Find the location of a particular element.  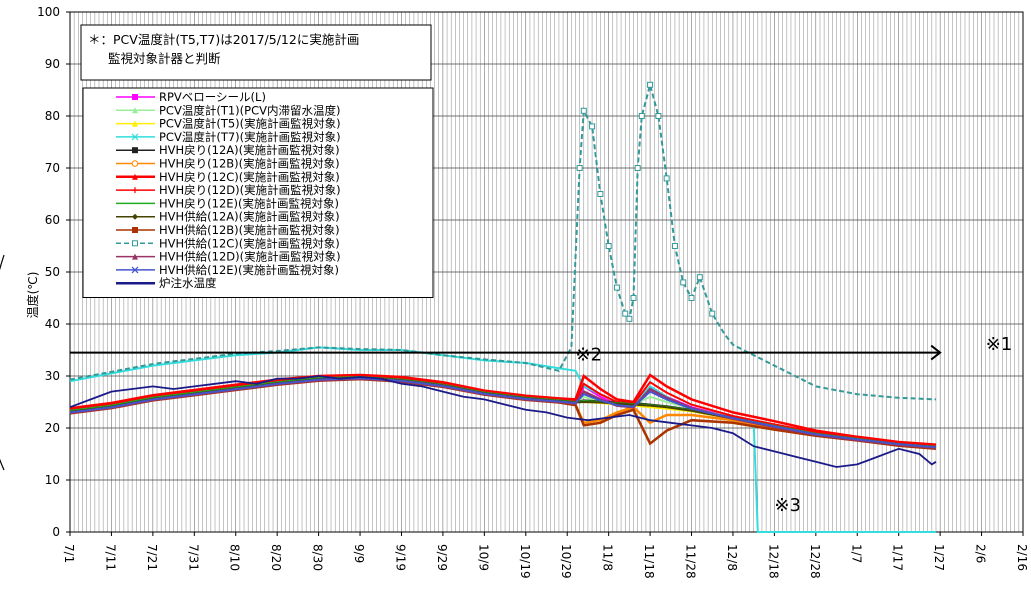

x-tick-label: 12/18 is located at coordinates (773, 561).